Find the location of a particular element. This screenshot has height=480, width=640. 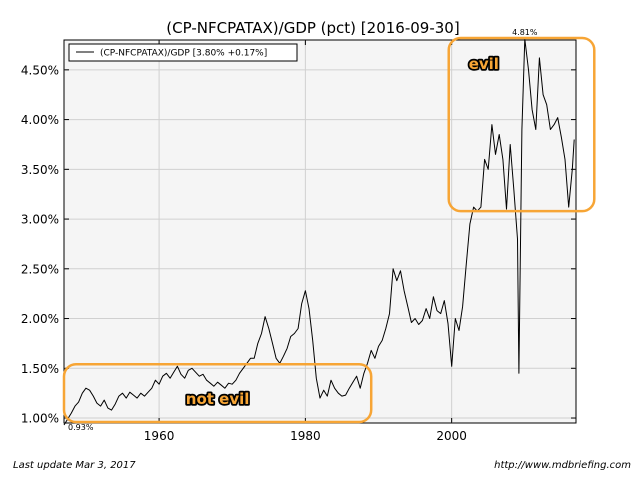

x-tick-label: 1980 is located at coordinates (305, 436).